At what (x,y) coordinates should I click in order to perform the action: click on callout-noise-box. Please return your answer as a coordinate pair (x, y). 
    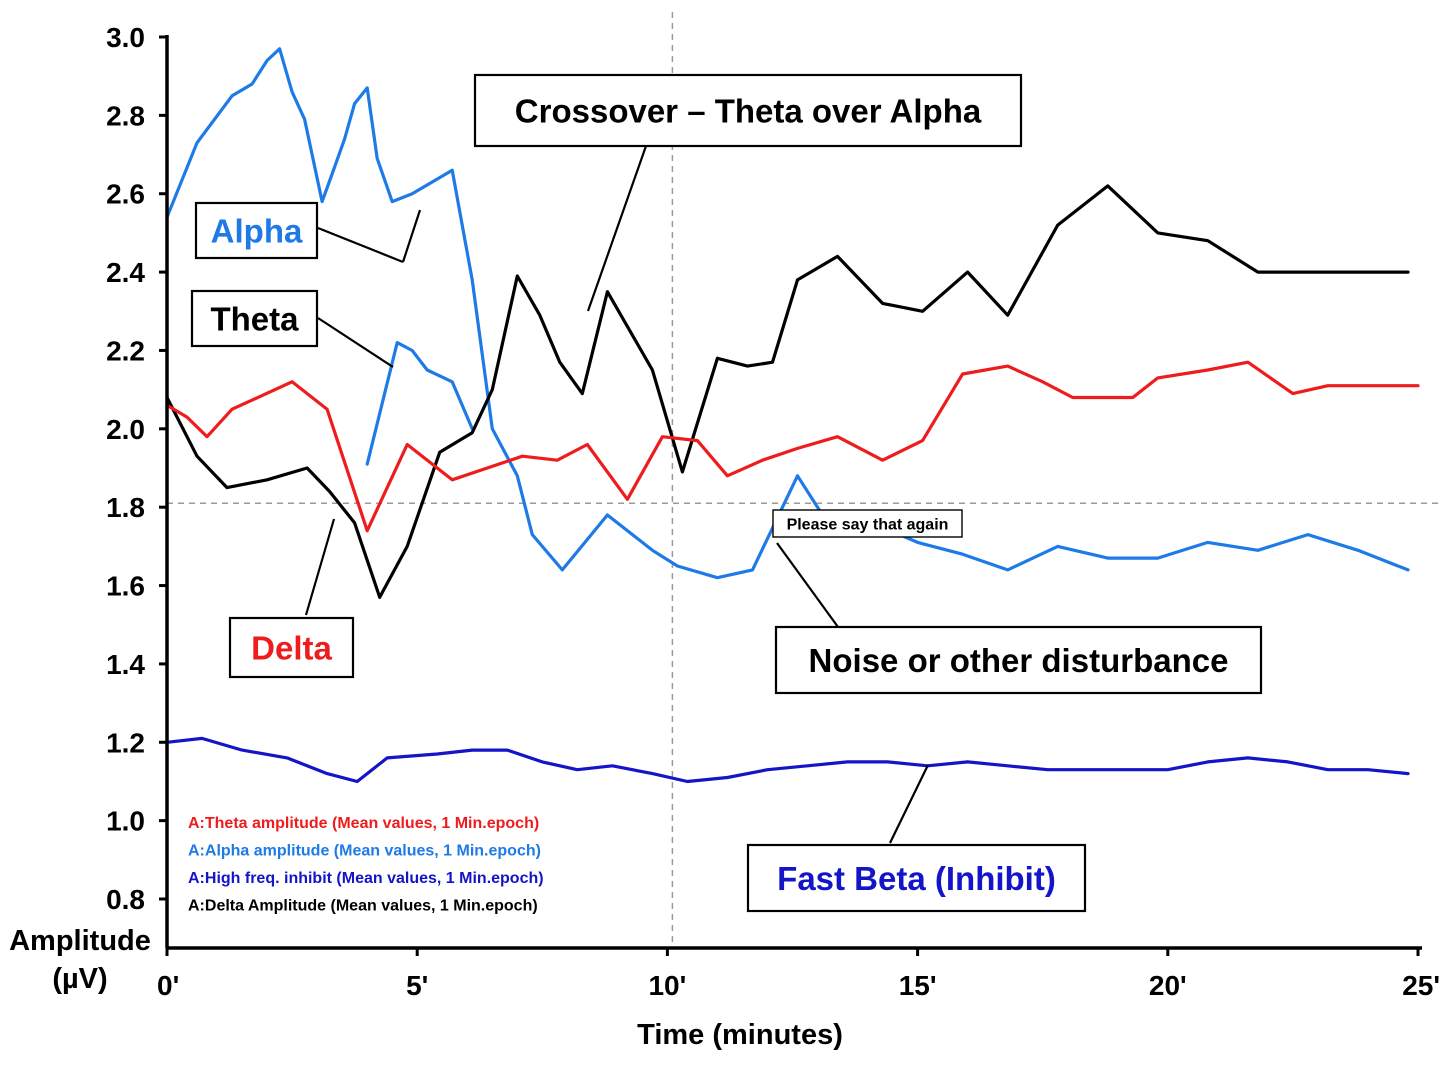
    Looking at the image, I should click on (1018, 660).